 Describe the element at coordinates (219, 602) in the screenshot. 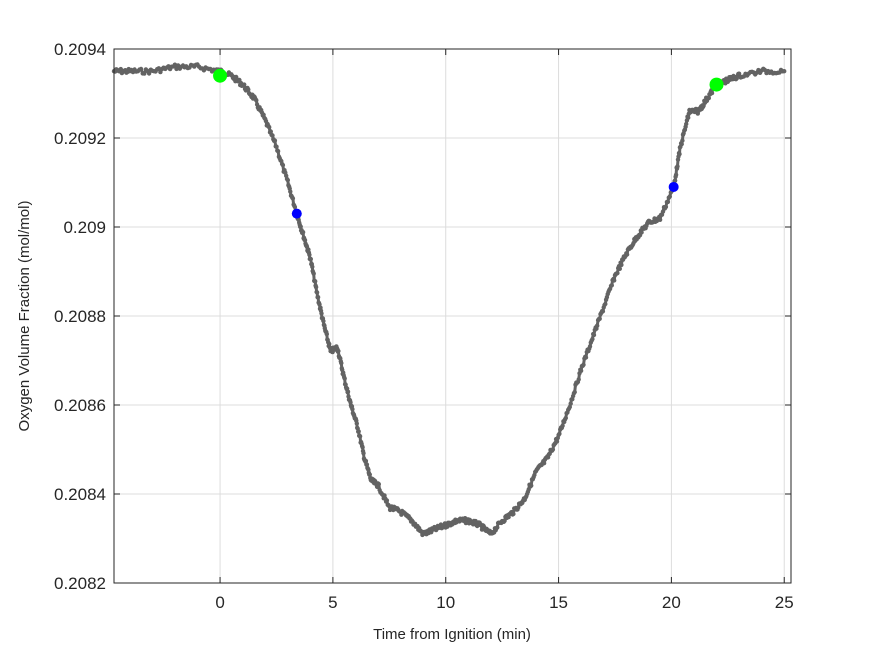

I see `x-tick-label: 0` at that location.